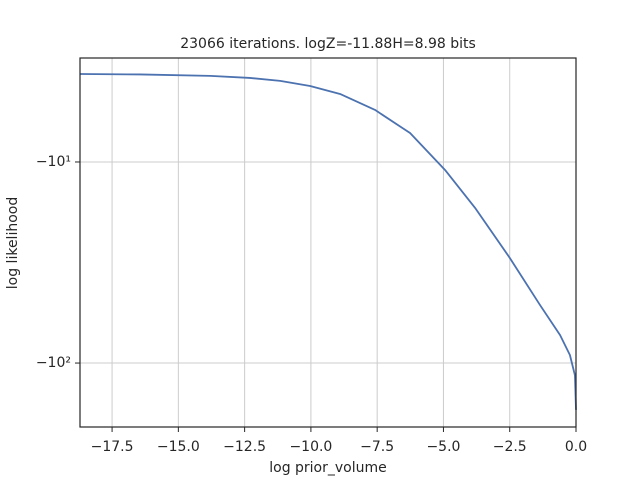 The image size is (640, 480). Describe the element at coordinates (576, 447) in the screenshot. I see `x-tick-label: 0.0` at that location.